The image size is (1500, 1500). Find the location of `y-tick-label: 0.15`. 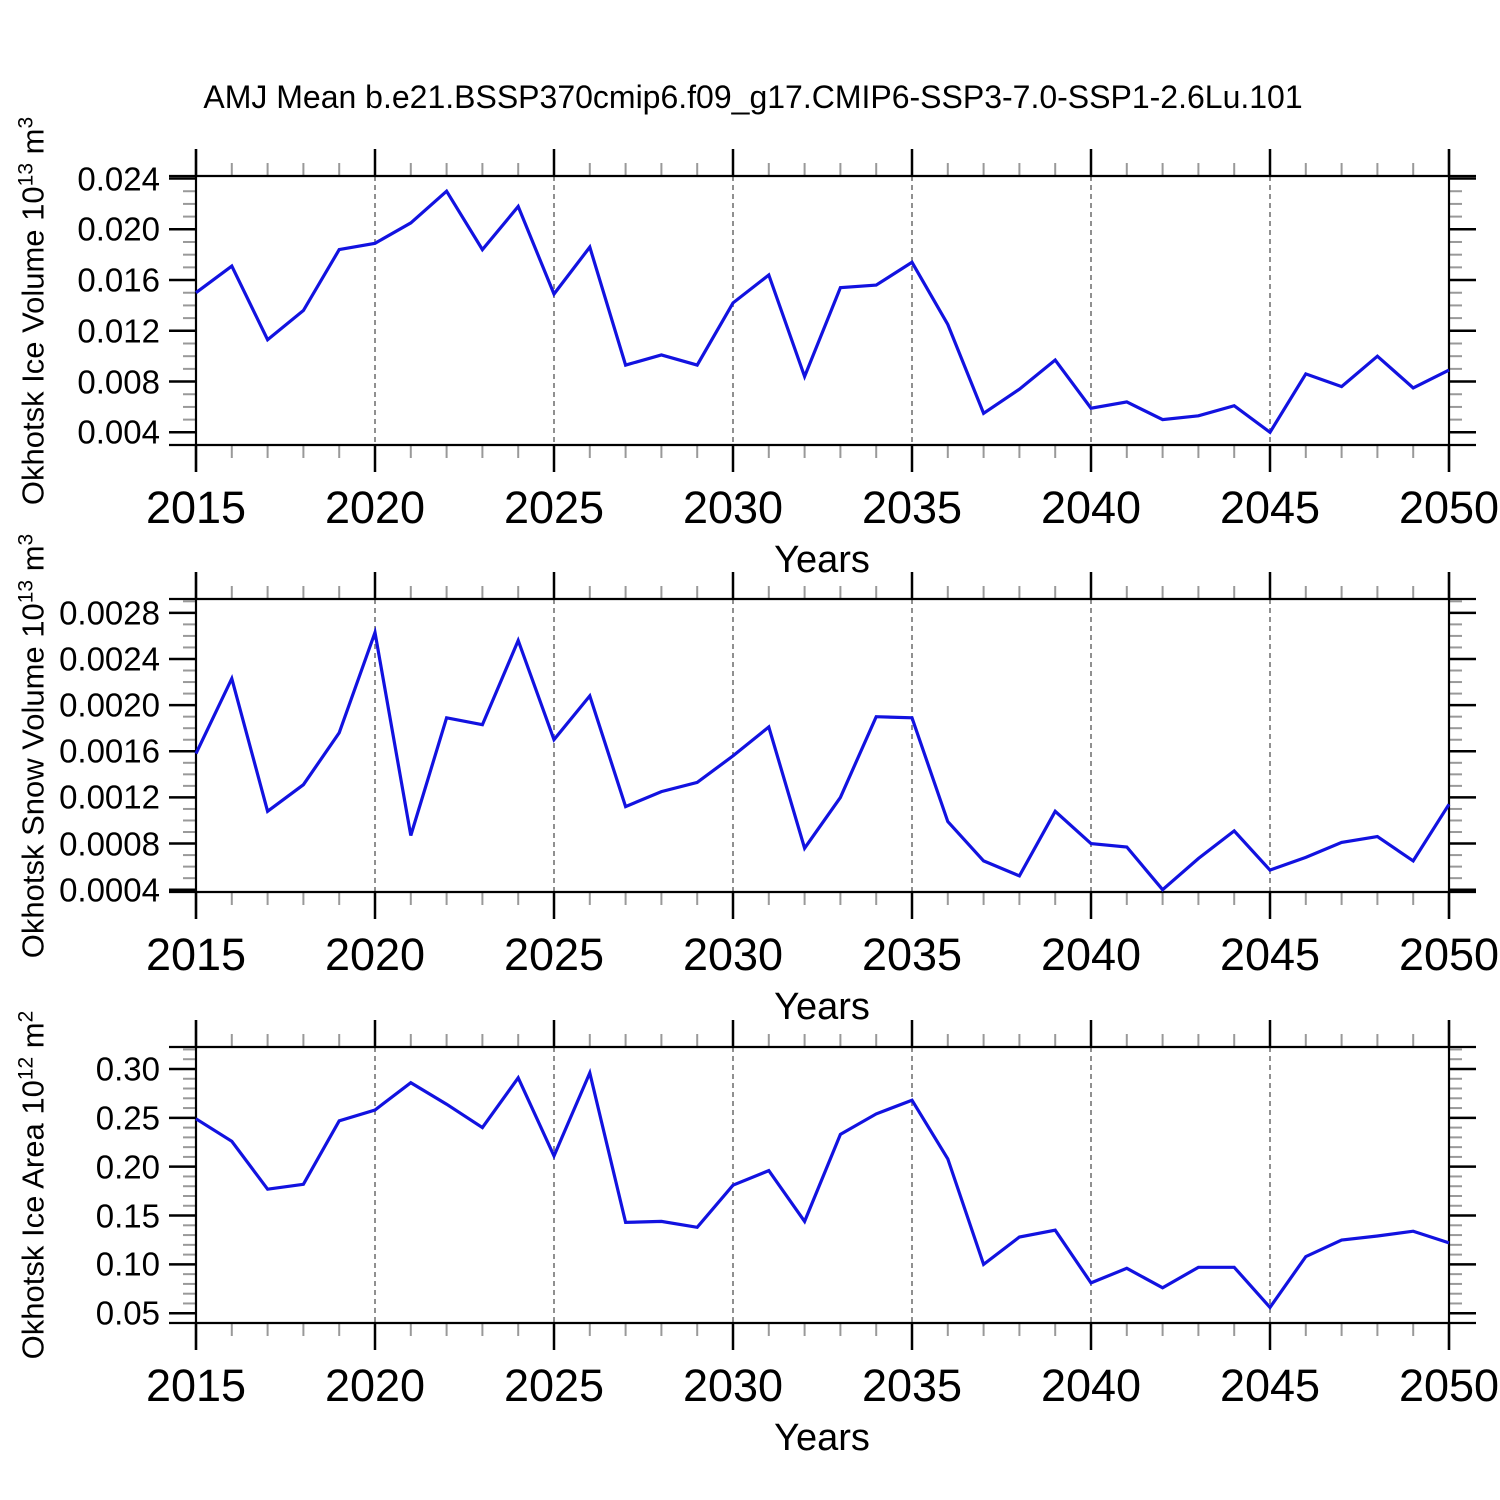

y-tick-label: 0.15 is located at coordinates (127, 1216).